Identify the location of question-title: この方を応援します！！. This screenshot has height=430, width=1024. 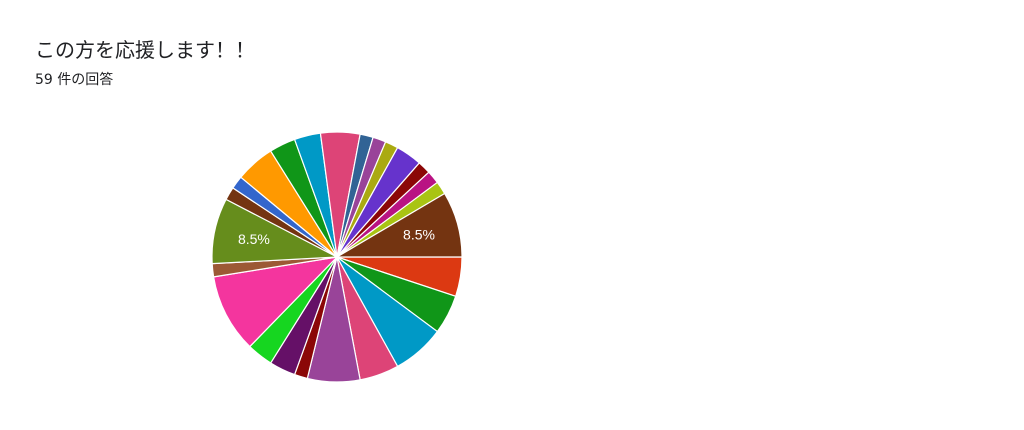
(145, 50).